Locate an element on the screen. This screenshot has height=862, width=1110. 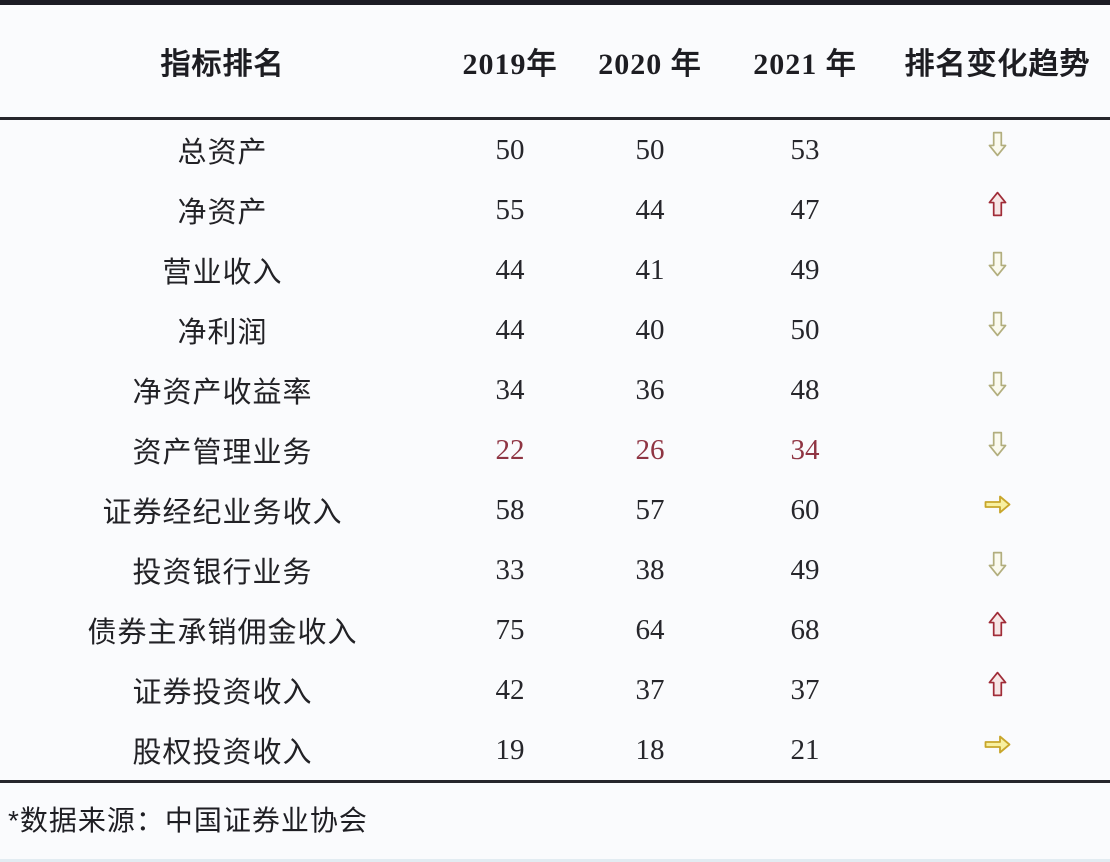
table-row: 净资产 55 44 47 is located at coordinates (555, 210).